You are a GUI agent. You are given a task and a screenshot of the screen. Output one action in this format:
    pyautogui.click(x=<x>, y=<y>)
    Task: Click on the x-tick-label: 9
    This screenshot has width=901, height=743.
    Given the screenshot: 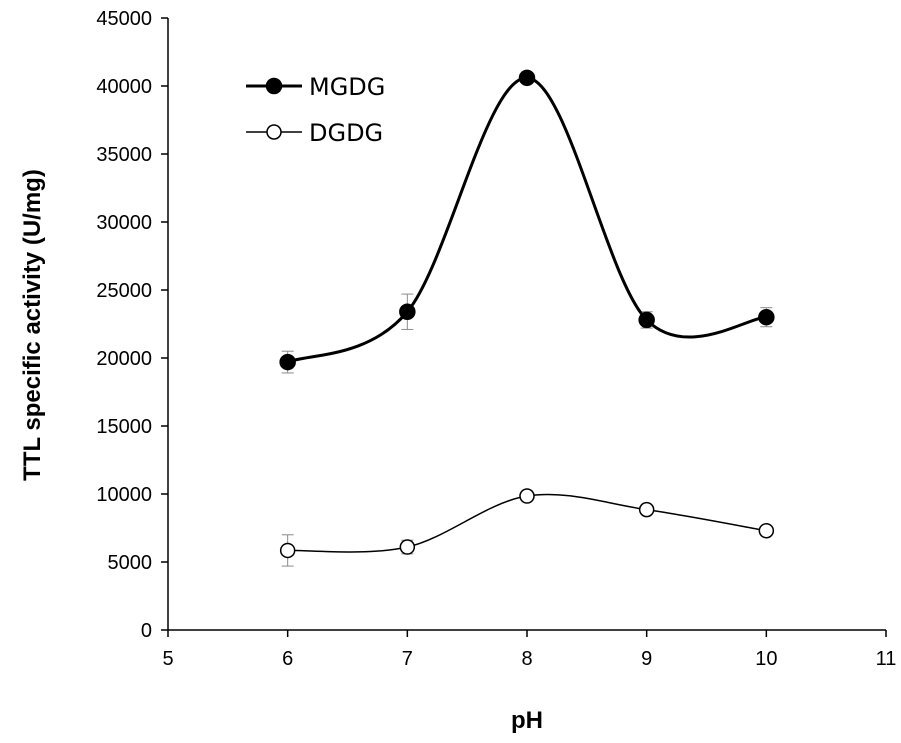 What is the action you would take?
    pyautogui.click(x=646, y=659)
    